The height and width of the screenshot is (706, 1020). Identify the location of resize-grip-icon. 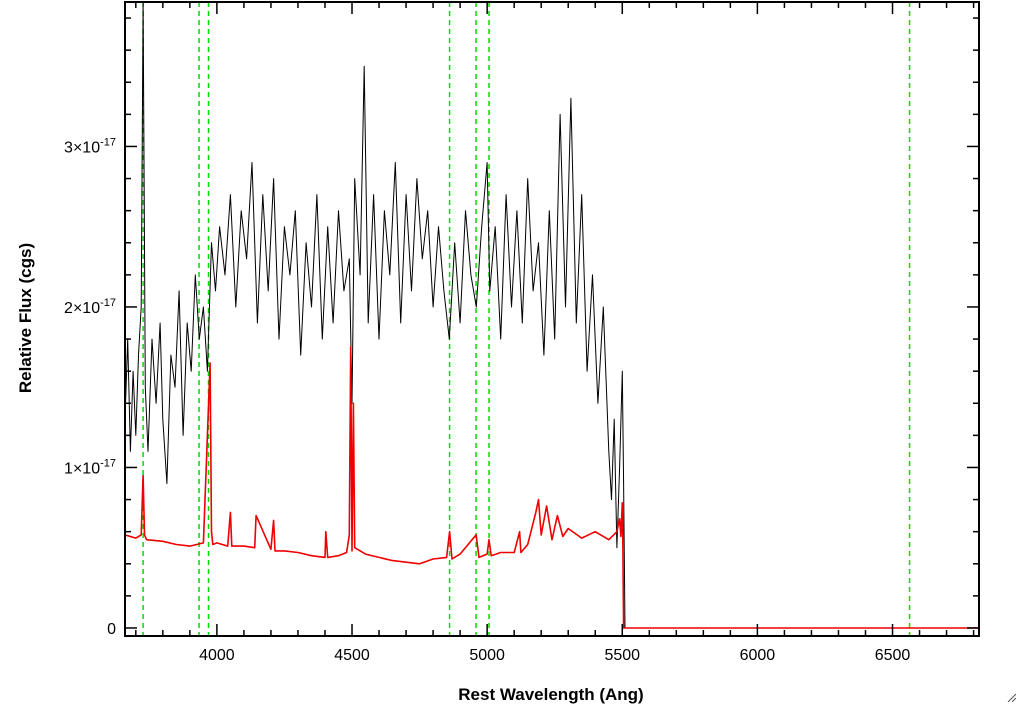
(1011, 697).